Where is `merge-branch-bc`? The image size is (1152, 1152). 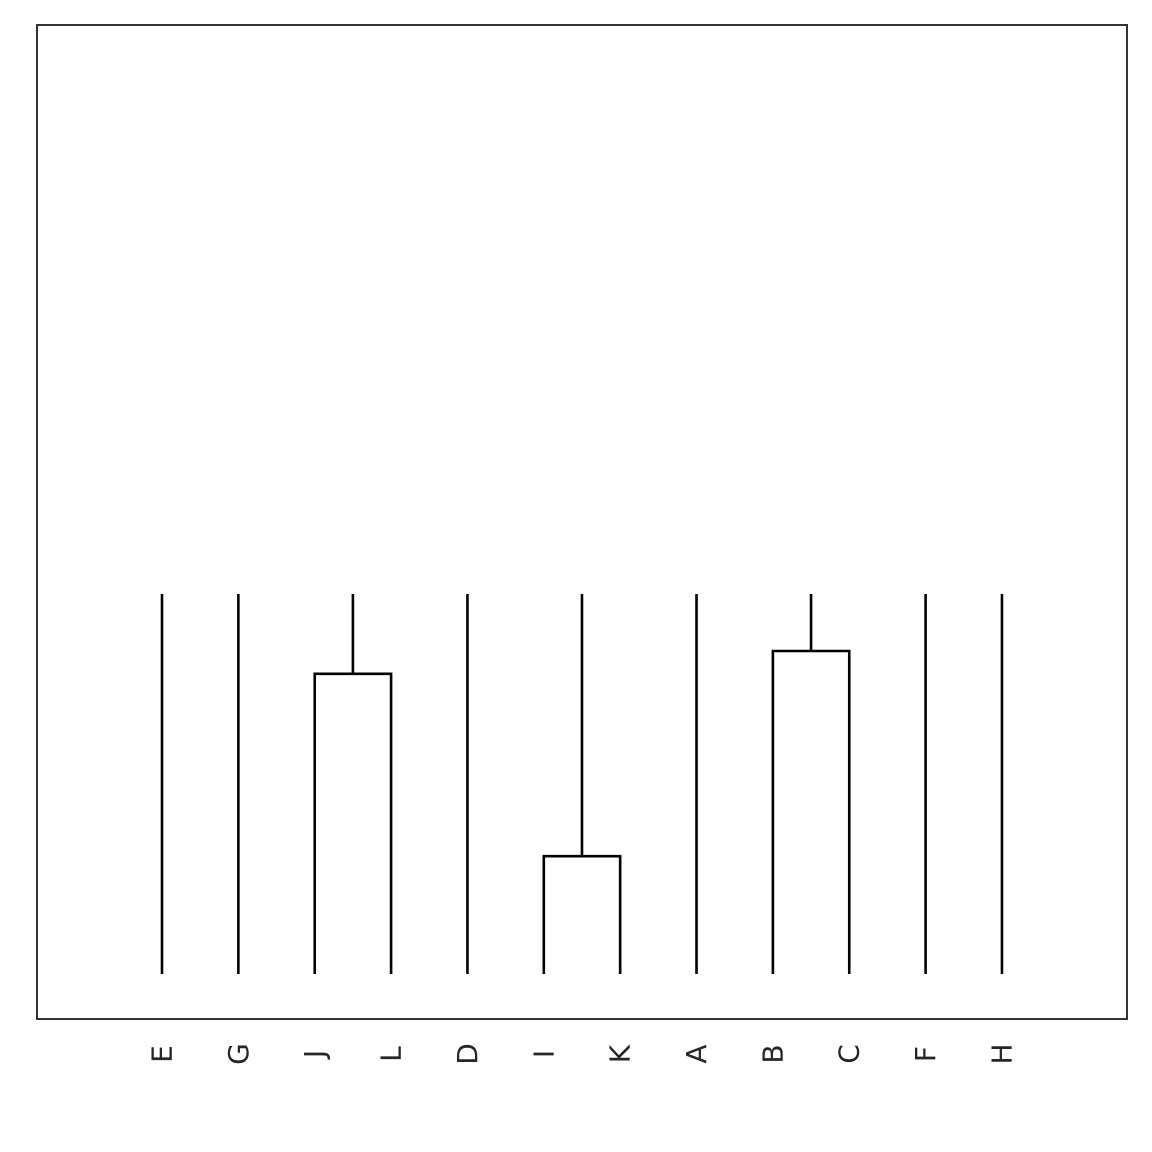
merge-branch-bc is located at coordinates (811, 811).